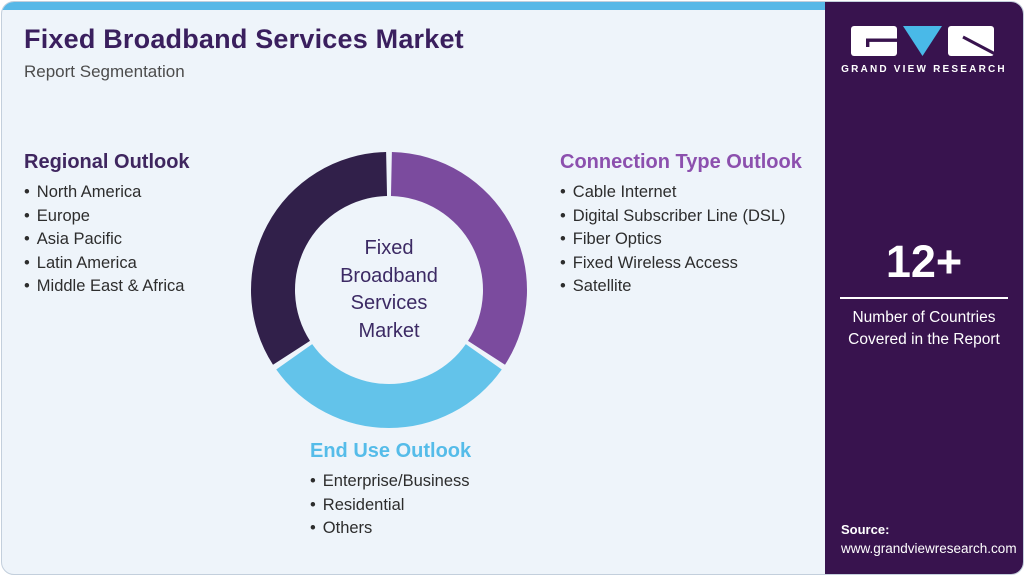  Describe the element at coordinates (319, 258) in the screenshot. I see `donut-segment-regional-outlook` at that location.